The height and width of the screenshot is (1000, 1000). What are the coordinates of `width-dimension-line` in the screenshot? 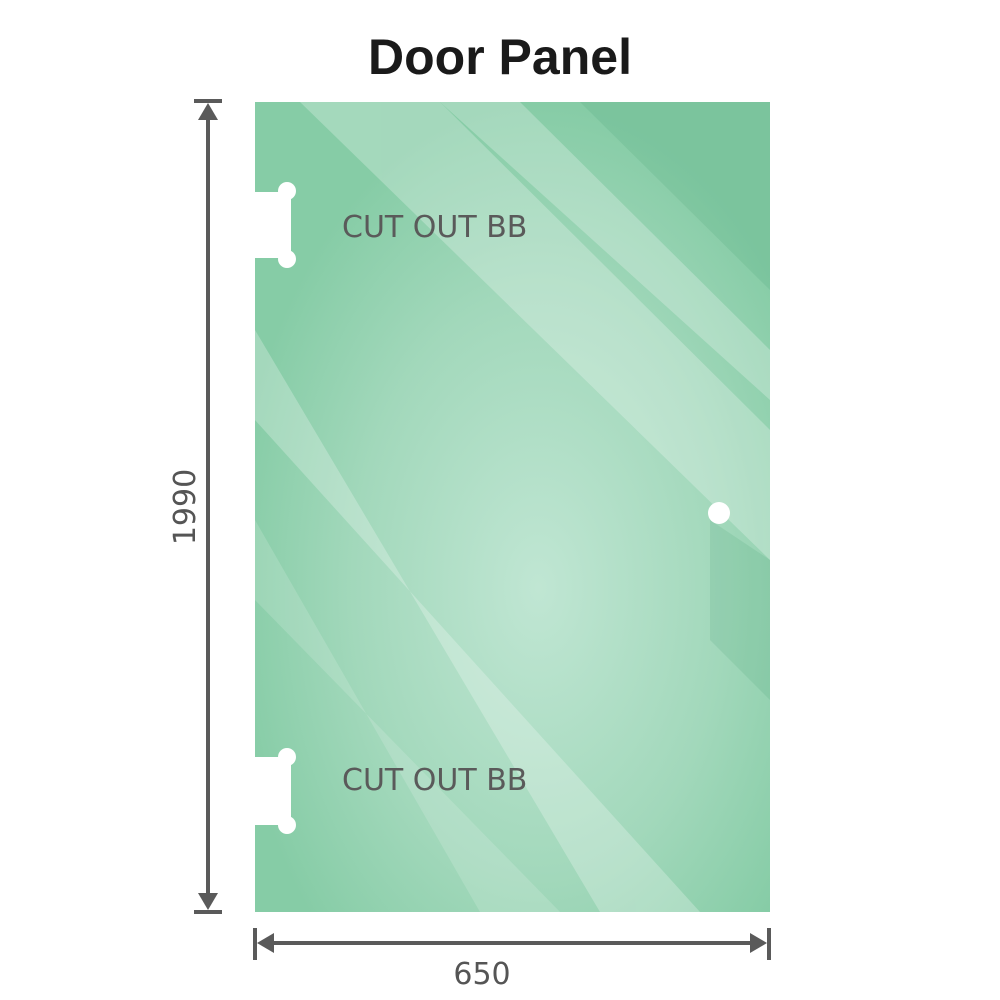 It's located at (512, 944).